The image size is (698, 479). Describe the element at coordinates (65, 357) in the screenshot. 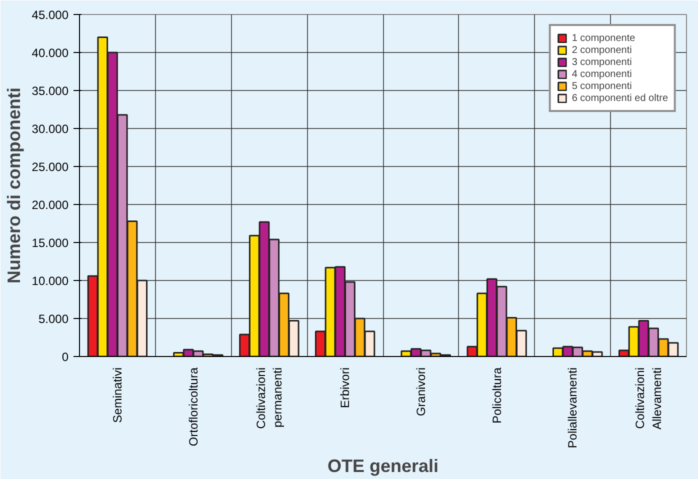

I see `y-tick-label: 0` at that location.